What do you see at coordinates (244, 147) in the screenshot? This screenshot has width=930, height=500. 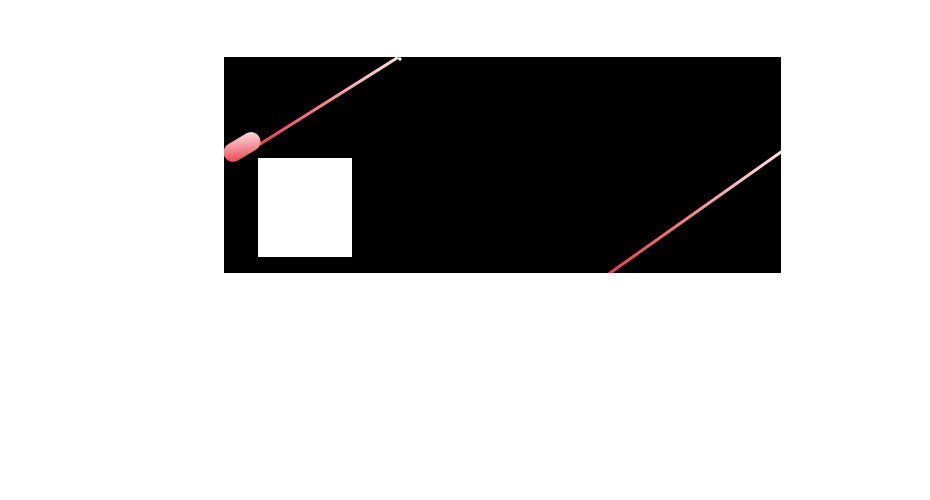 I see `capsule-paddle` at bounding box center [244, 147].